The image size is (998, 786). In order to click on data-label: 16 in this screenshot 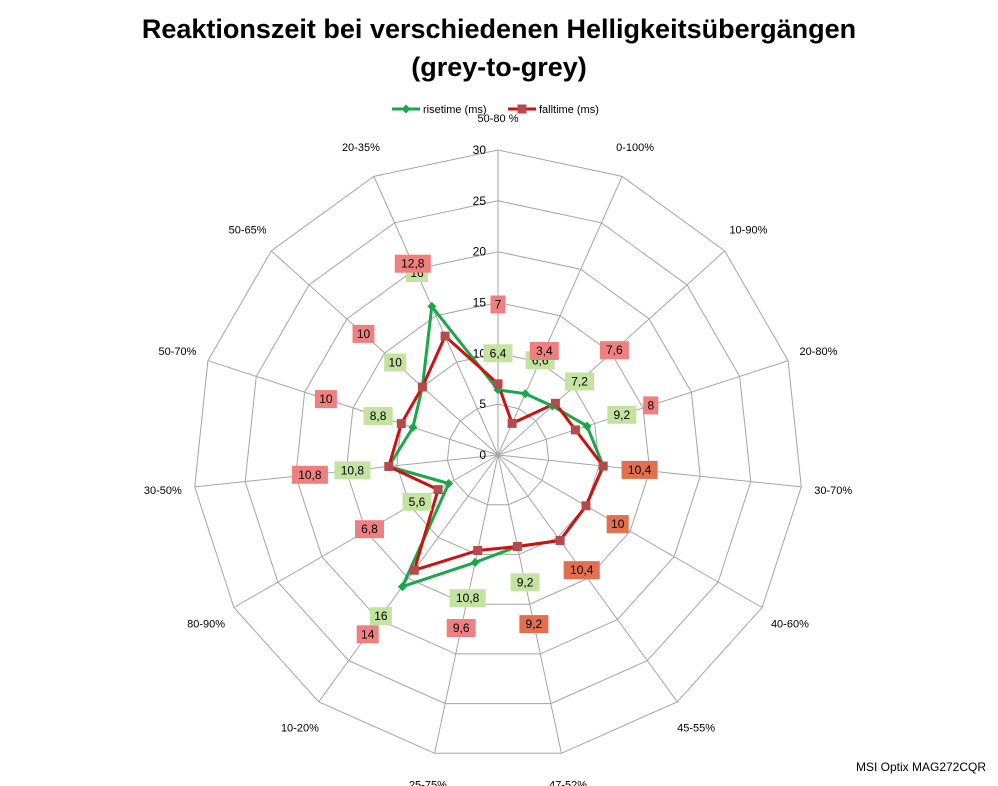, I will do `click(381, 616)`.